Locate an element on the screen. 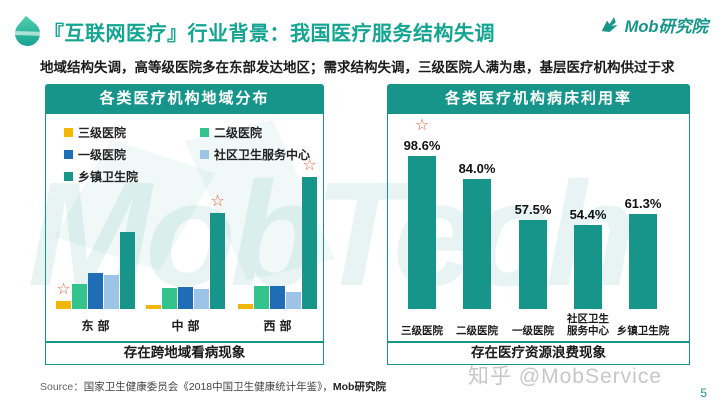  legend-label: 三级医院 is located at coordinates (102, 133).